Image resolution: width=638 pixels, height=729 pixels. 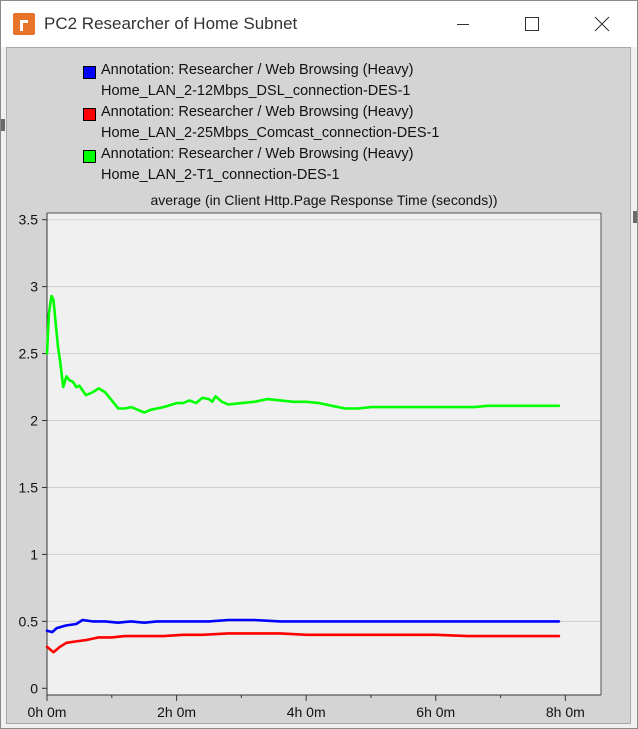 I want to click on maximize-icon, so click(x=532, y=24).